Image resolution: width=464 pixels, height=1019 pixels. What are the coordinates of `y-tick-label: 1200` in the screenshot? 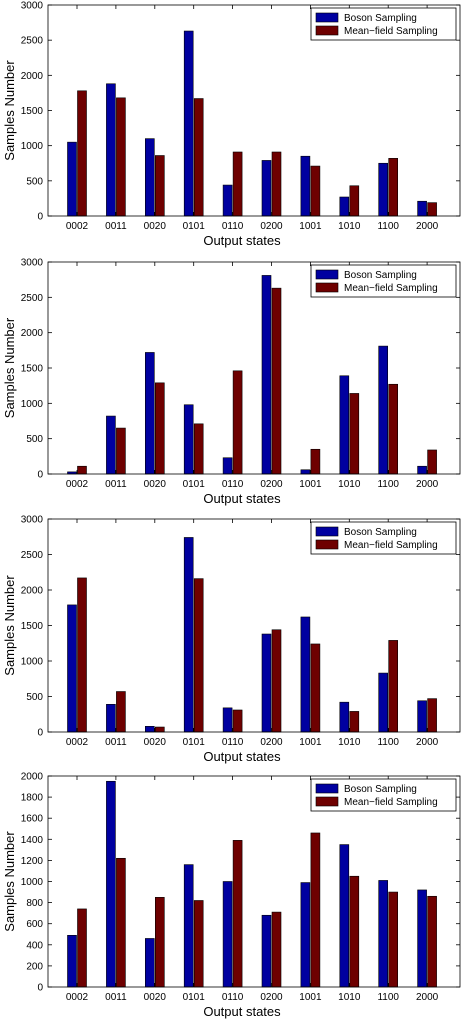 It's located at (32, 861).